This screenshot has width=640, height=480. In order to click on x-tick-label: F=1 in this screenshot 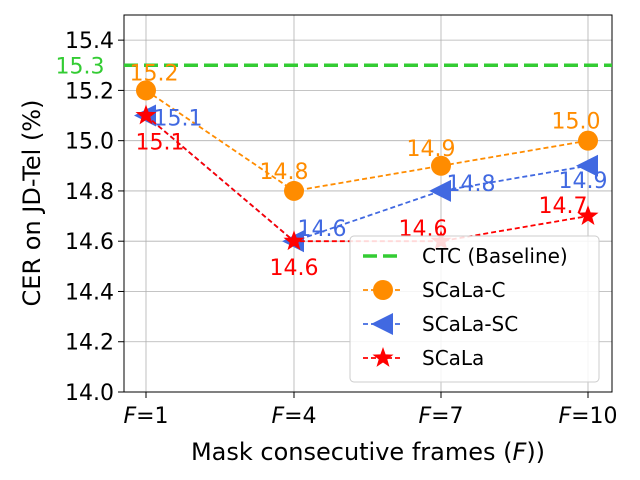, I will do `click(145, 416)`.